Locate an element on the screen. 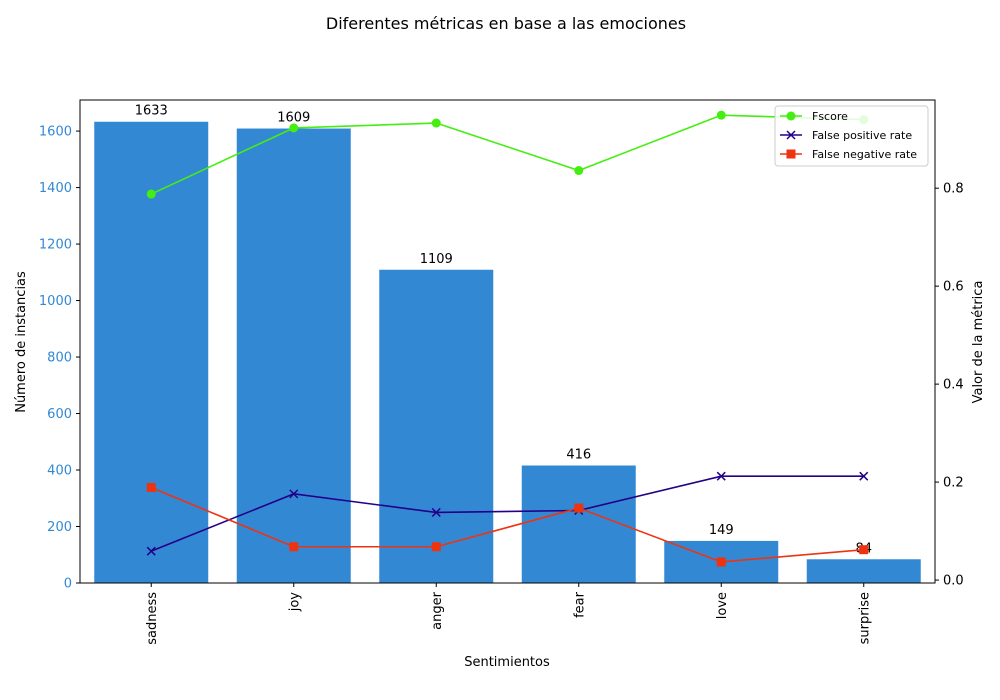 Image resolution: width=1000 pixels, height=700 pixels. point-false-negative-rate-sadness is located at coordinates (151, 487).